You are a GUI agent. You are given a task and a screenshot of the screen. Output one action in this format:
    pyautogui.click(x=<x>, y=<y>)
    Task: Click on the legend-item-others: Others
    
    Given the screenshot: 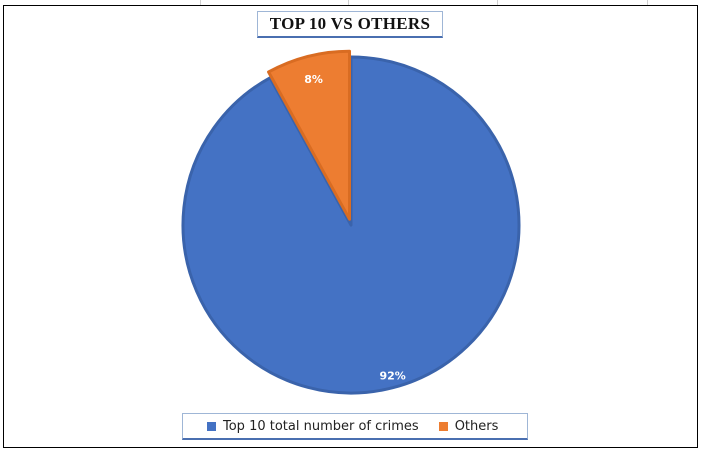 What is the action you would take?
    pyautogui.click(x=468, y=426)
    